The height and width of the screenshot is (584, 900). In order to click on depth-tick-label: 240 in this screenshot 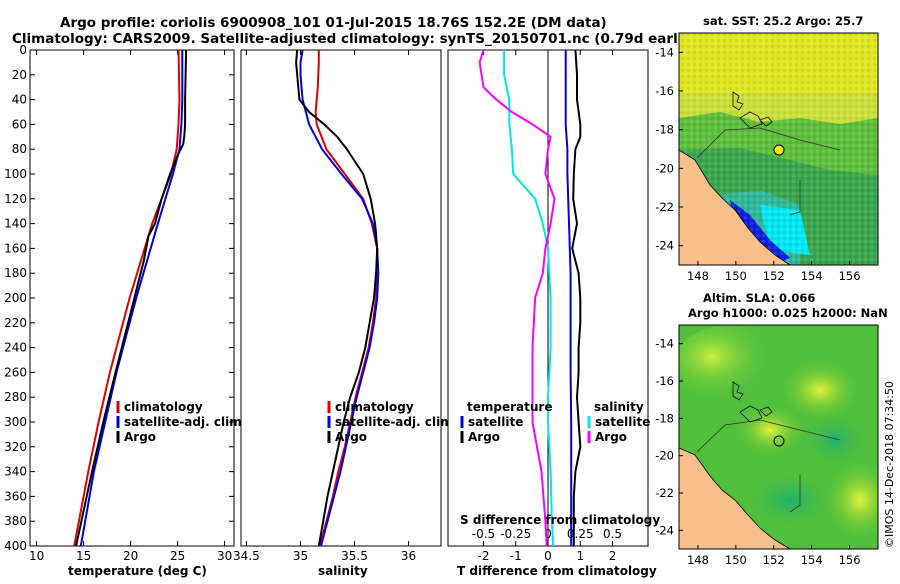, I will do `click(15, 348)`.